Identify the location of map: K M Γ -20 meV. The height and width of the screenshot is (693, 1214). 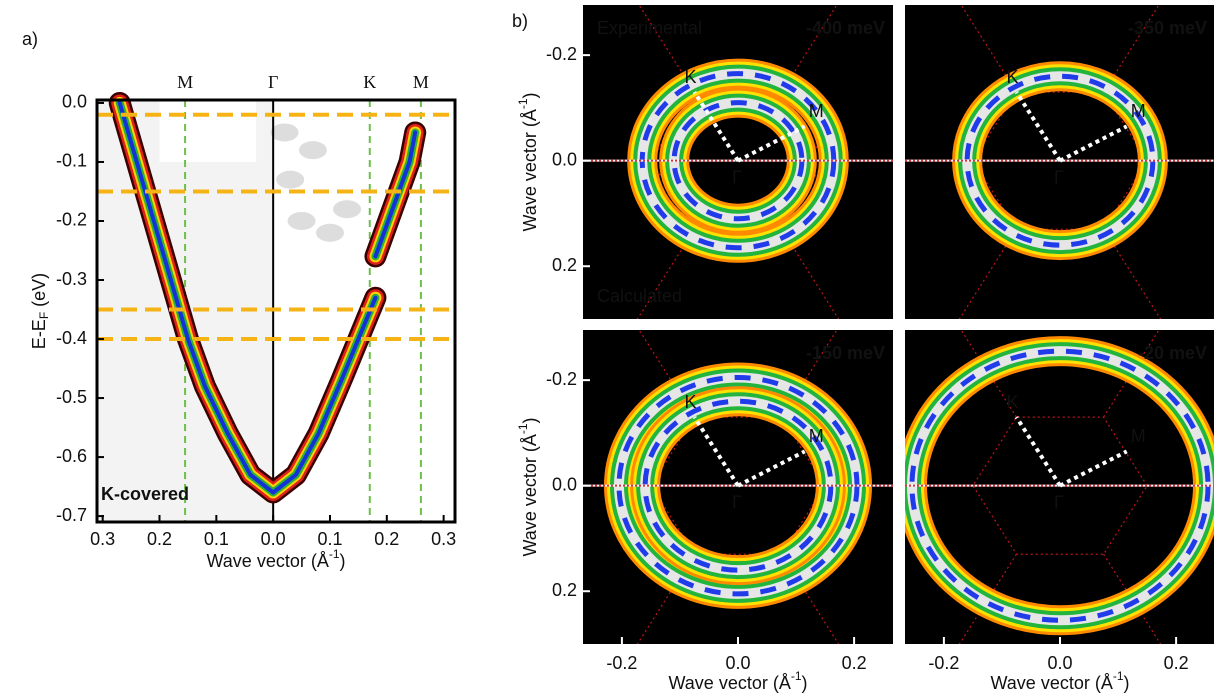
(1059, 487).